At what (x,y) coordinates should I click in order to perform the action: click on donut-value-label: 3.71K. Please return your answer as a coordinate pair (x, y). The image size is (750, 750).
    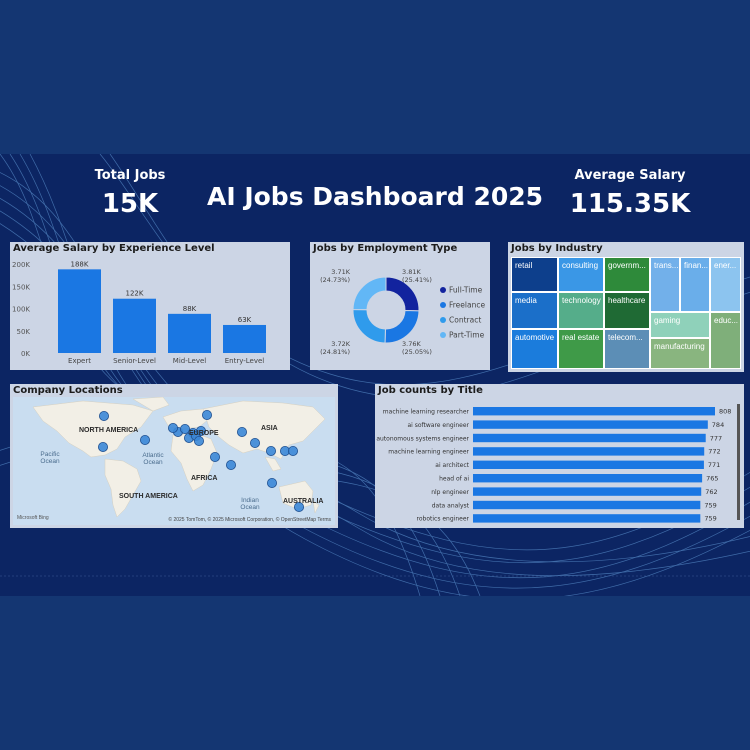
    Looking at the image, I should click on (340, 272).